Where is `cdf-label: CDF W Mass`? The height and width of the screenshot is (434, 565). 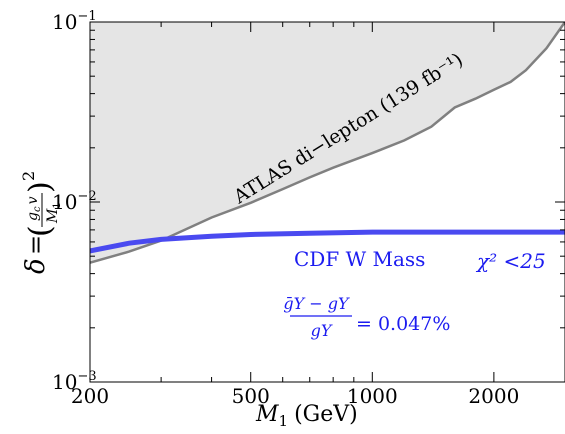 cdf-label: CDF W Mass is located at coordinates (359, 259).